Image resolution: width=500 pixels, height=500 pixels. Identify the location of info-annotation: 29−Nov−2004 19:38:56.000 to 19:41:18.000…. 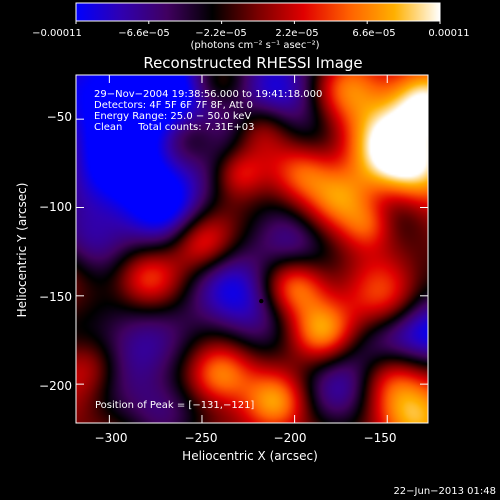
(208, 111).